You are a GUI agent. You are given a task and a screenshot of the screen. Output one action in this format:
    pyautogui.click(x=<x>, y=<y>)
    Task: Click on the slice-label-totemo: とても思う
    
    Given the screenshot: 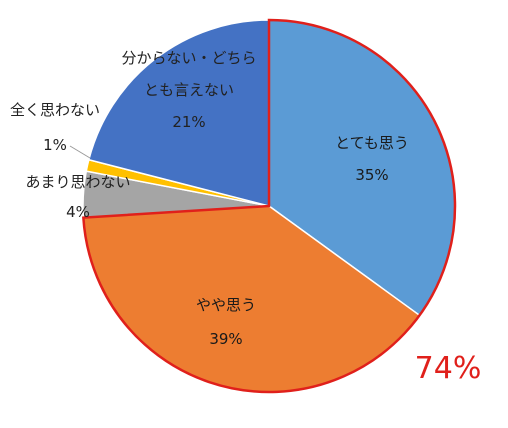 What is the action you would take?
    pyautogui.click(x=372, y=143)
    